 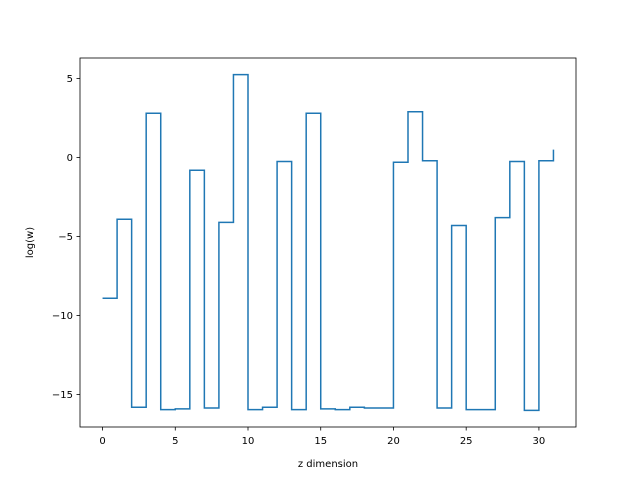 What do you see at coordinates (70, 79) in the screenshot?
I see `y-tick-label: 5` at bounding box center [70, 79].